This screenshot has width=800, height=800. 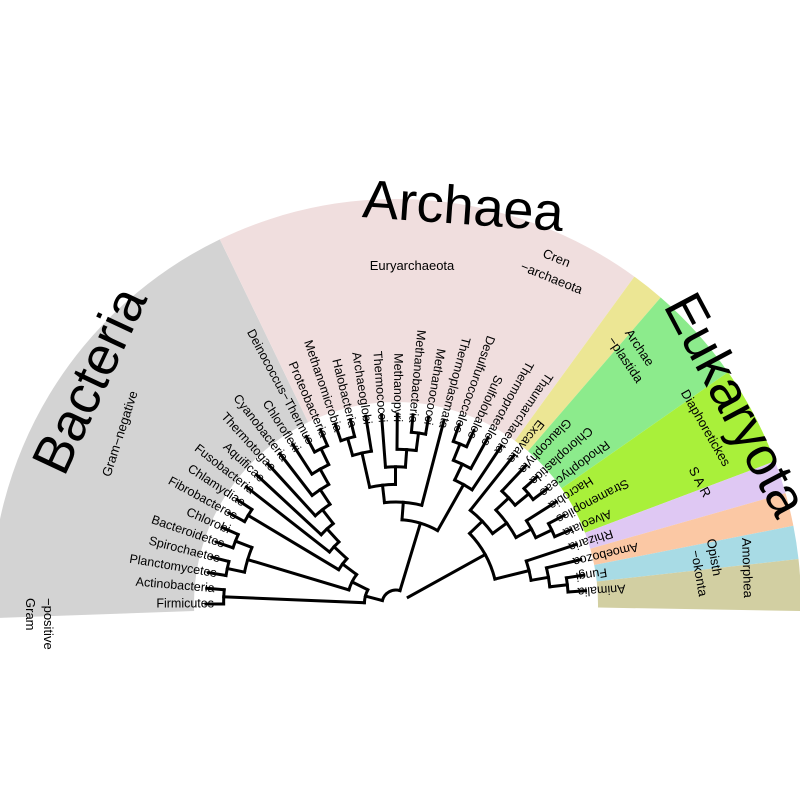 I want to click on domain-label-archaea: Archaea, so click(x=464, y=206).